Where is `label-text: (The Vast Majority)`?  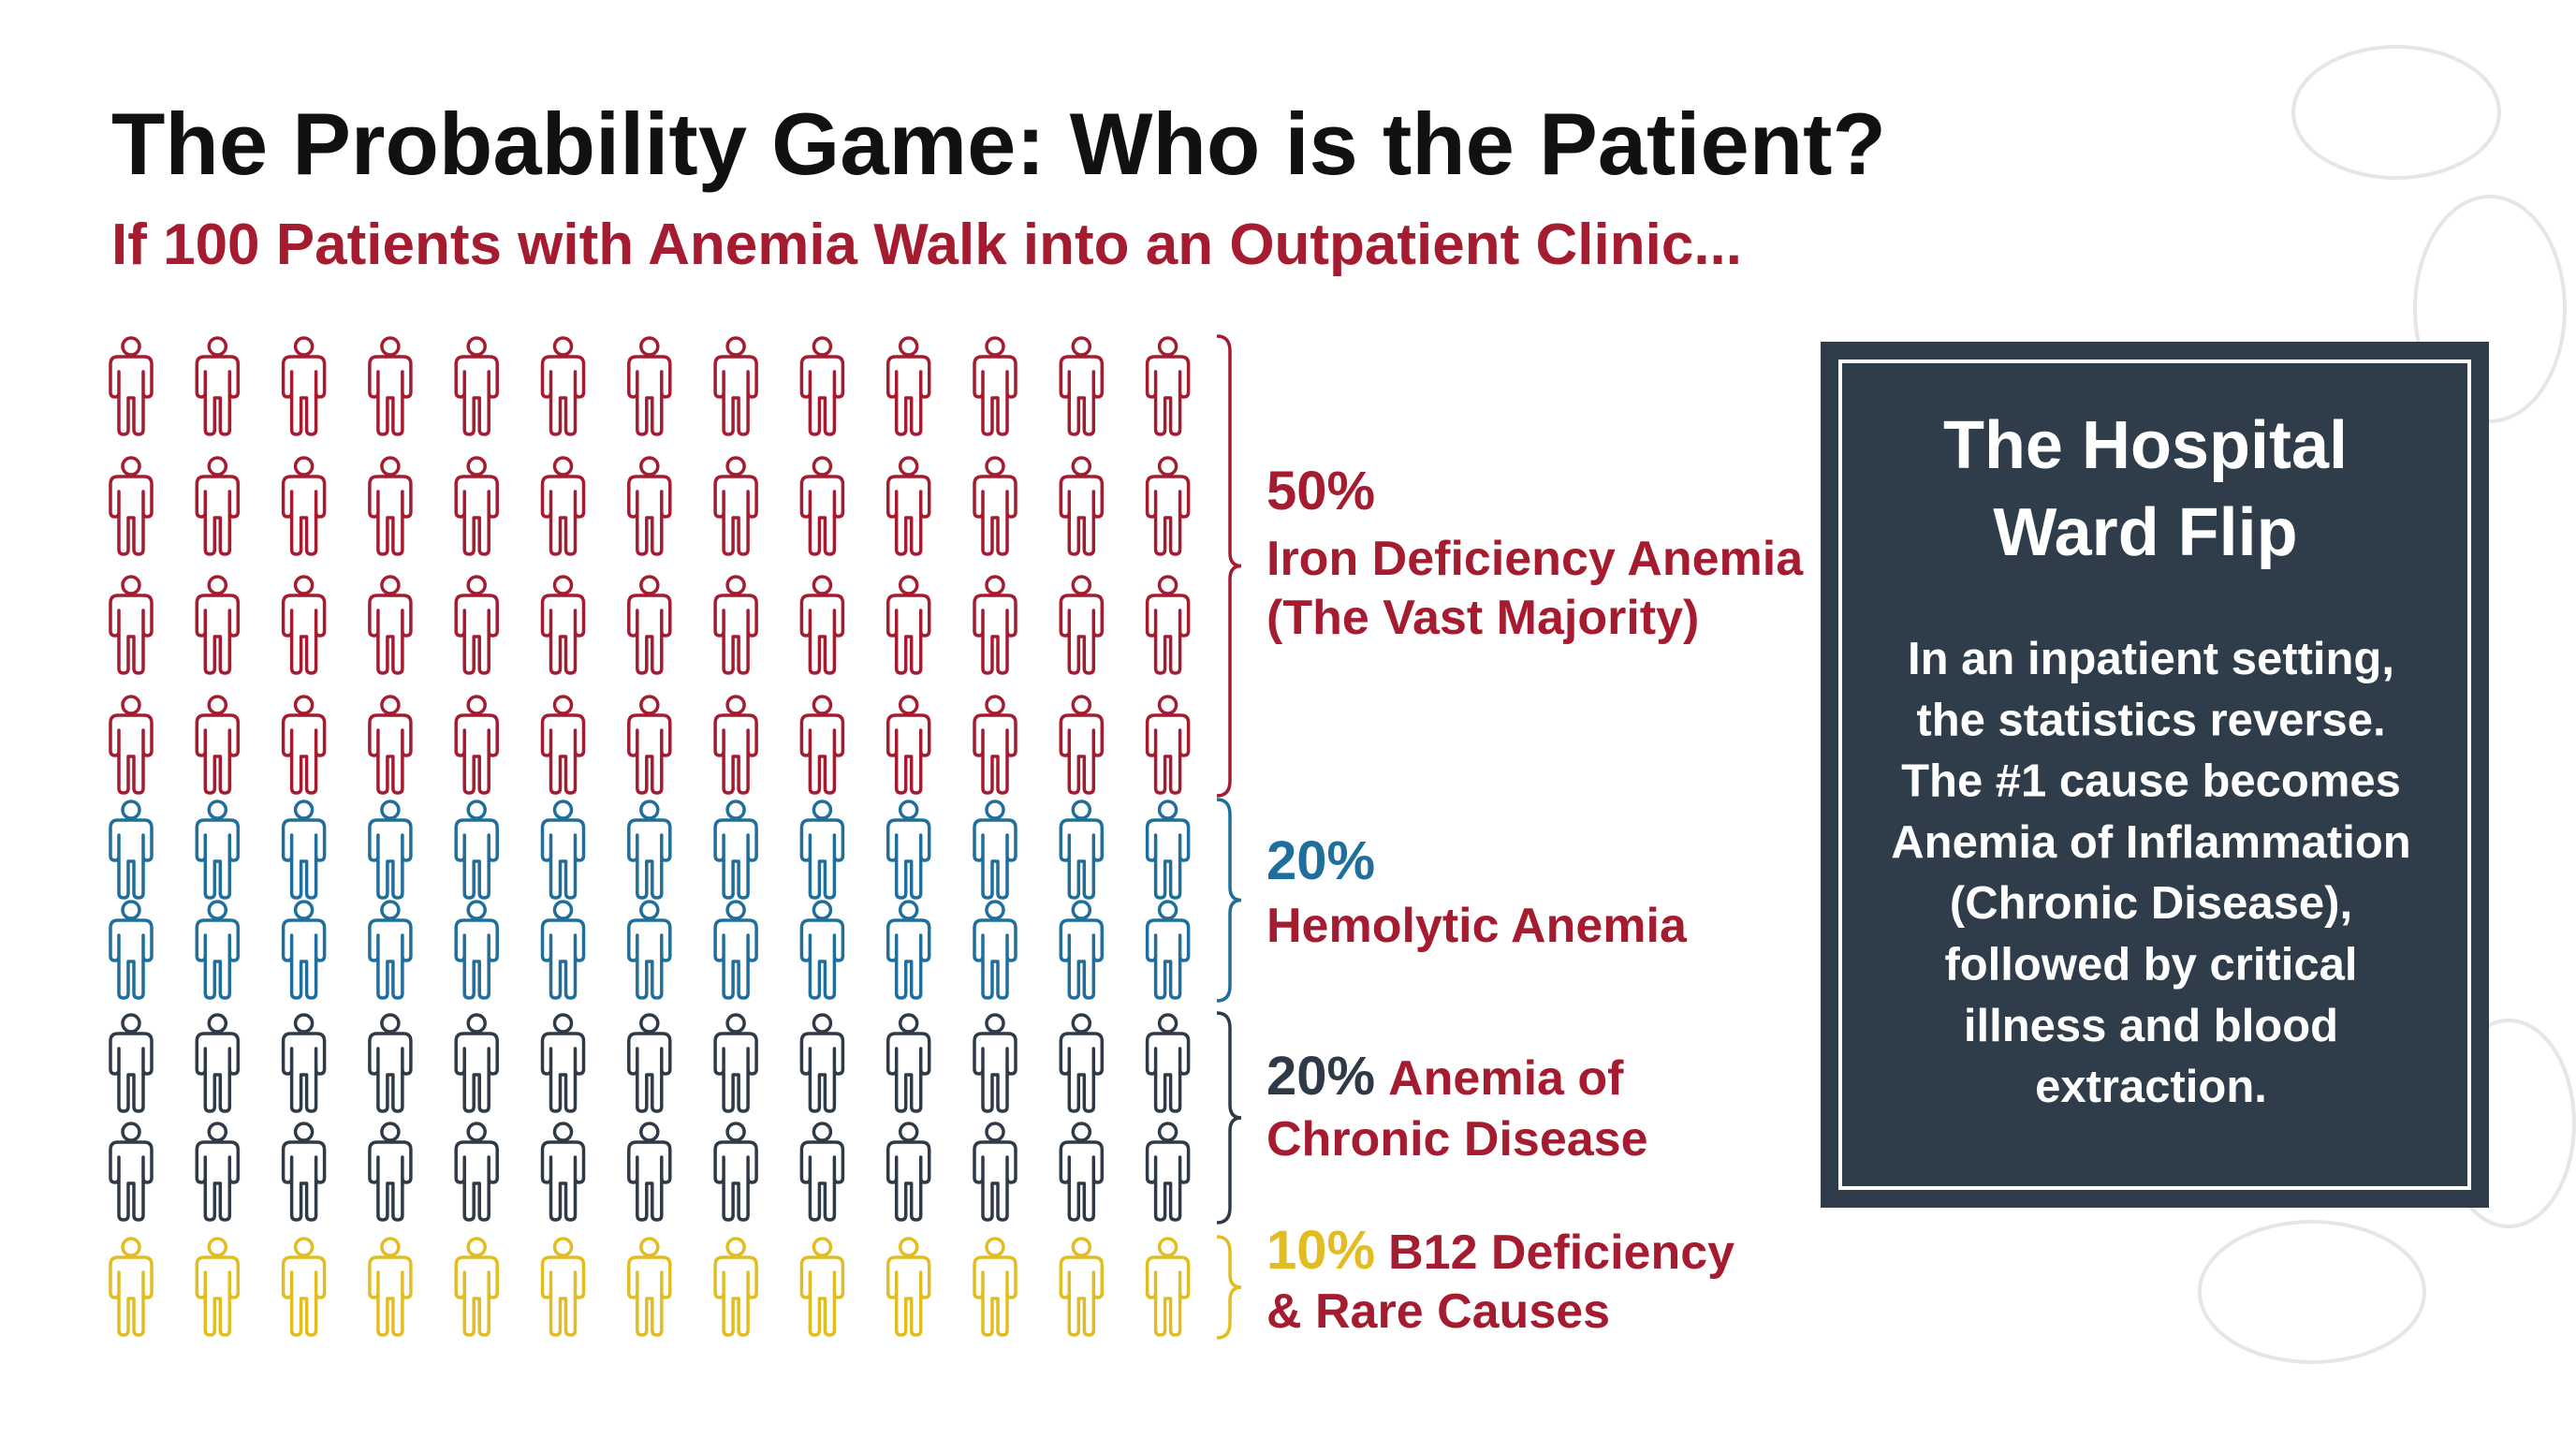 label-text: (The Vast Majority) is located at coordinates (1482, 618).